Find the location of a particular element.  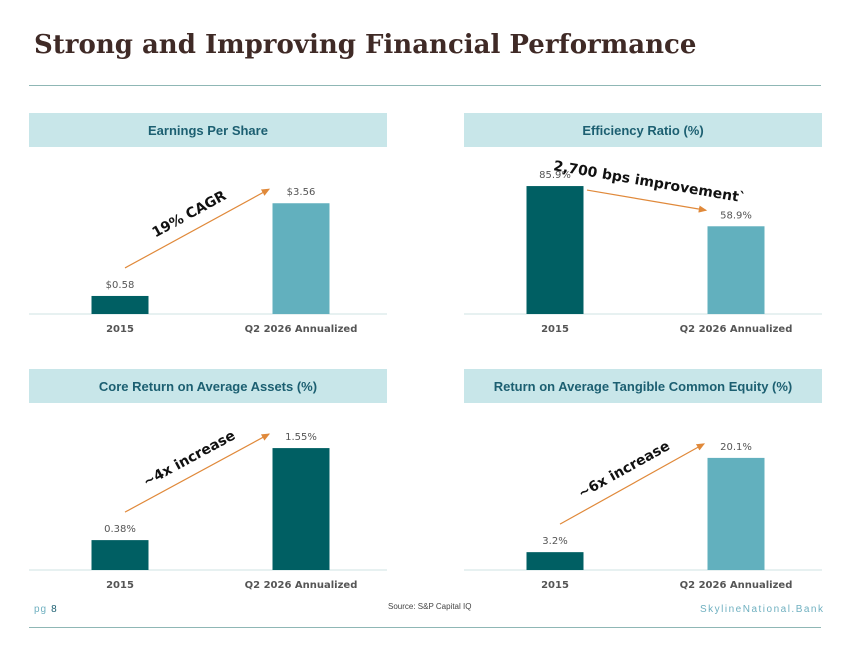

page-number: pg 8 is located at coordinates (46, 609).